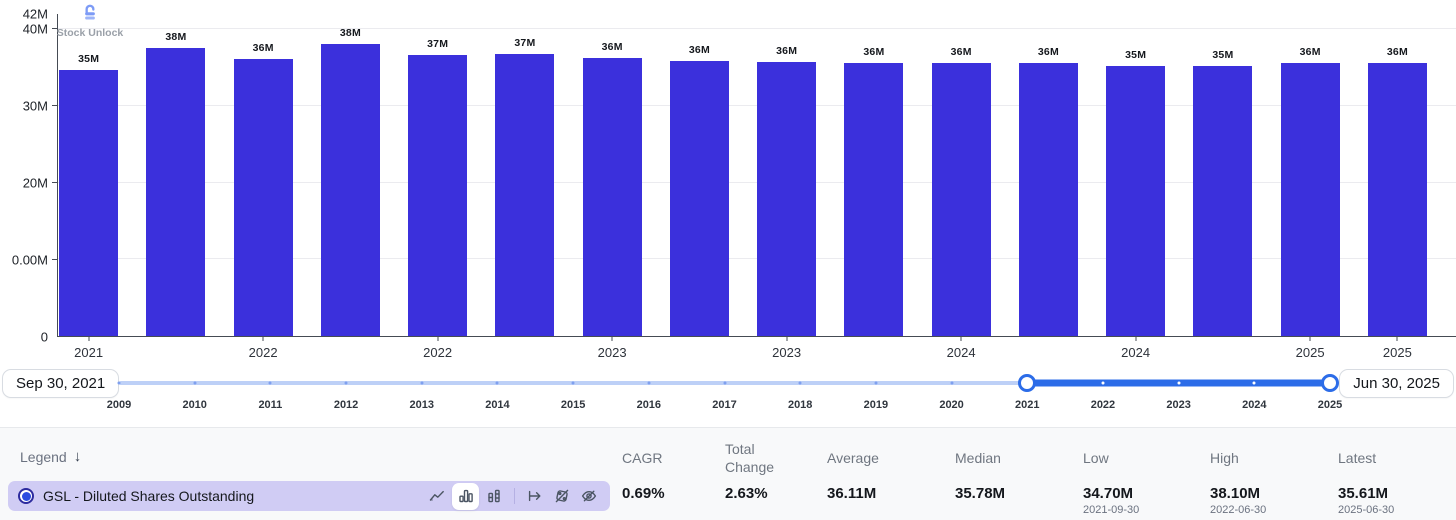  I want to click on legend-header-label: Legend, so click(43, 456).